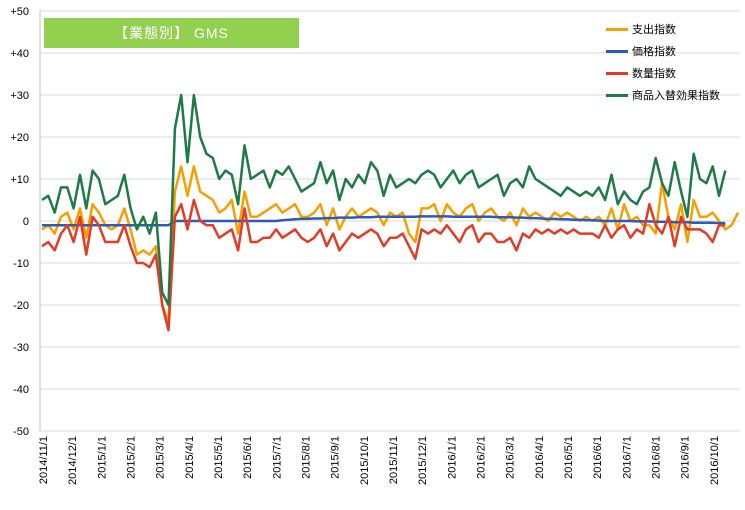 The image size is (745, 510). What do you see at coordinates (423, 460) in the screenshot?
I see `x-tick-label: 2015/12/1` at bounding box center [423, 460].